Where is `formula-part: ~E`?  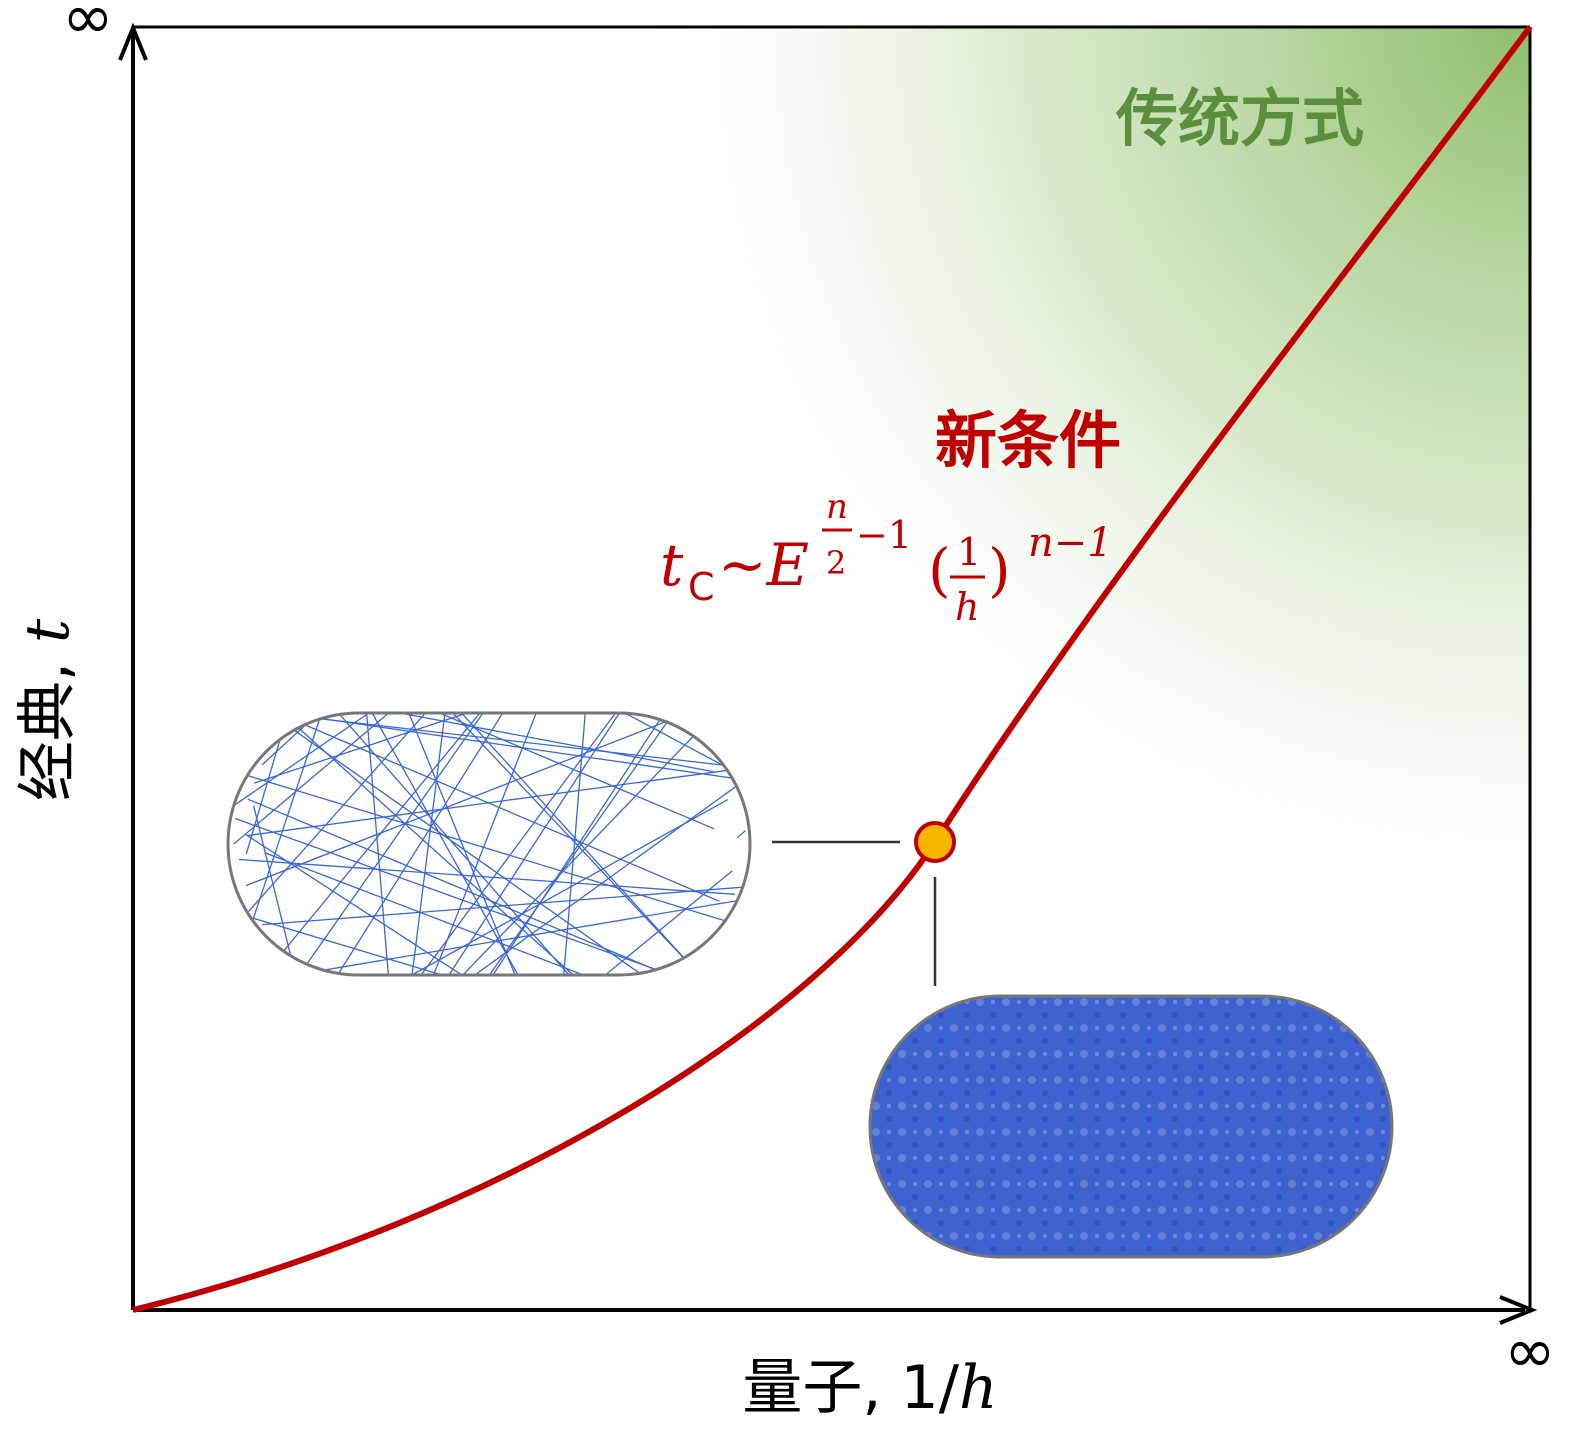
formula-part: ~E is located at coordinates (763, 565).